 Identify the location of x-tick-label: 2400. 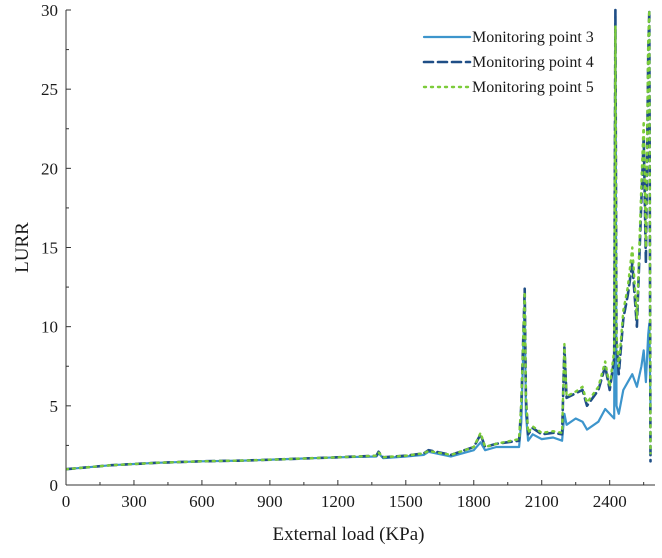
(610, 501).